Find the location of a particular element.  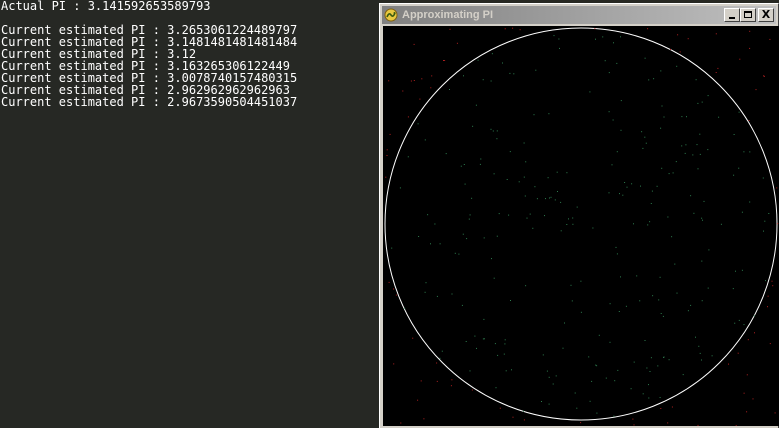

estimate-line: Current estimated PI : 3.163265306122449 is located at coordinates (145, 66).